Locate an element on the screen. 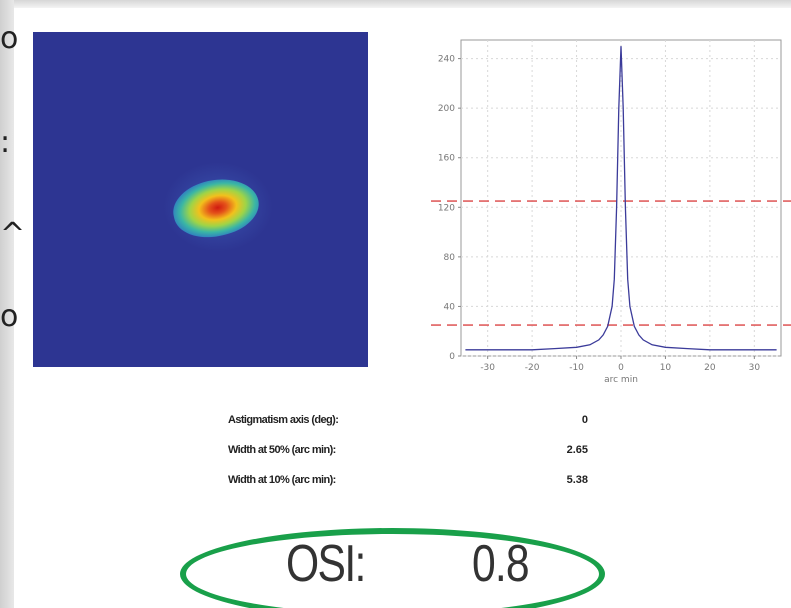 This screenshot has height=608, width=791. metric-label: Width at 10% (arc min): is located at coordinates (282, 480).